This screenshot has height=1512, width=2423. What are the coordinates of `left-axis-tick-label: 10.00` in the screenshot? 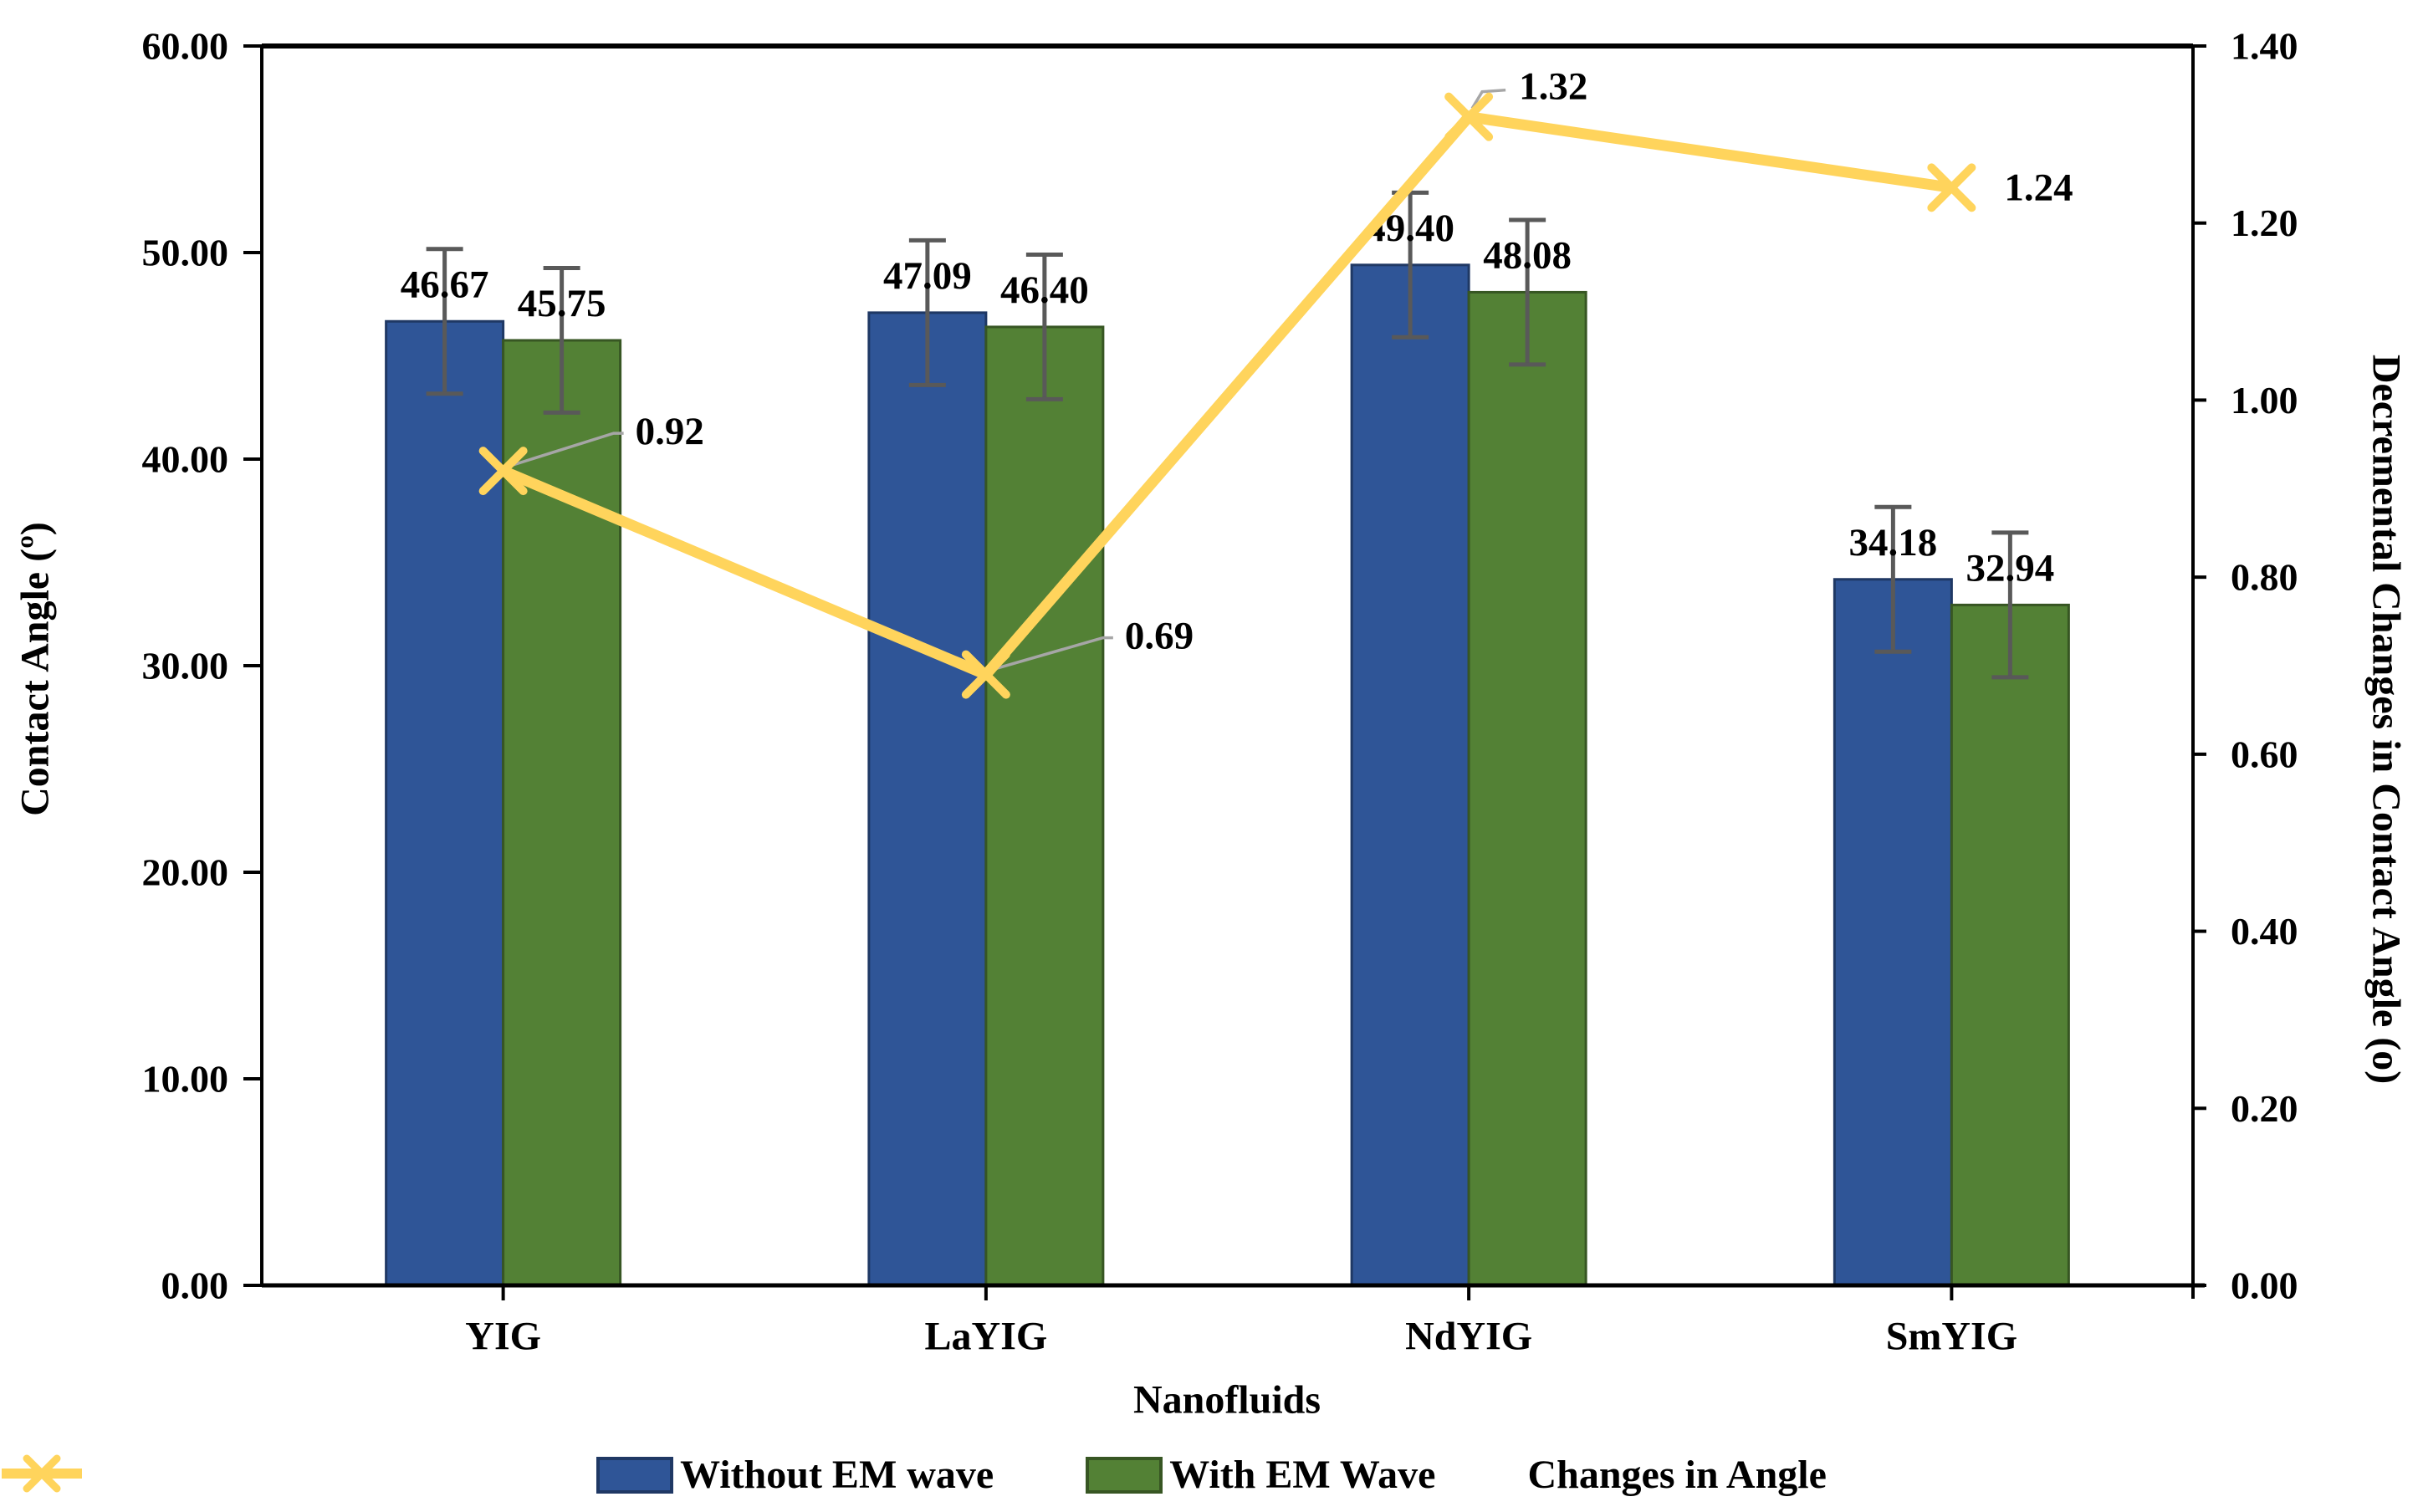 It's located at (185, 1079).